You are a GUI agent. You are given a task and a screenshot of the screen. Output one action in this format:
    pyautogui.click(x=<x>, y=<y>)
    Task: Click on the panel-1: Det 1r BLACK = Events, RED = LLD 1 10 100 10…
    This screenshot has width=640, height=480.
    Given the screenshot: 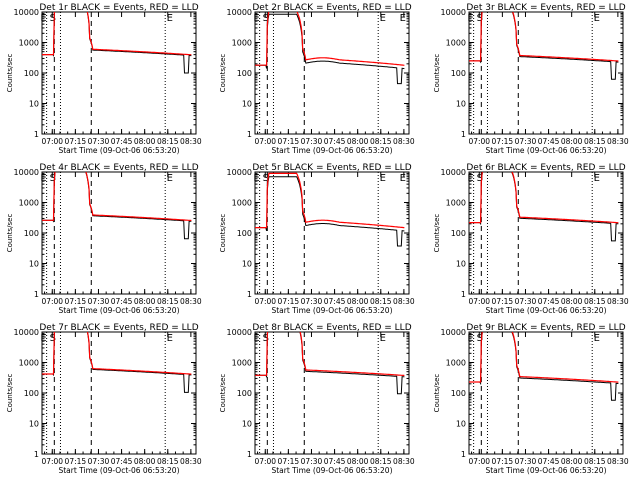 What is the action you would take?
    pyautogui.click(x=104, y=79)
    